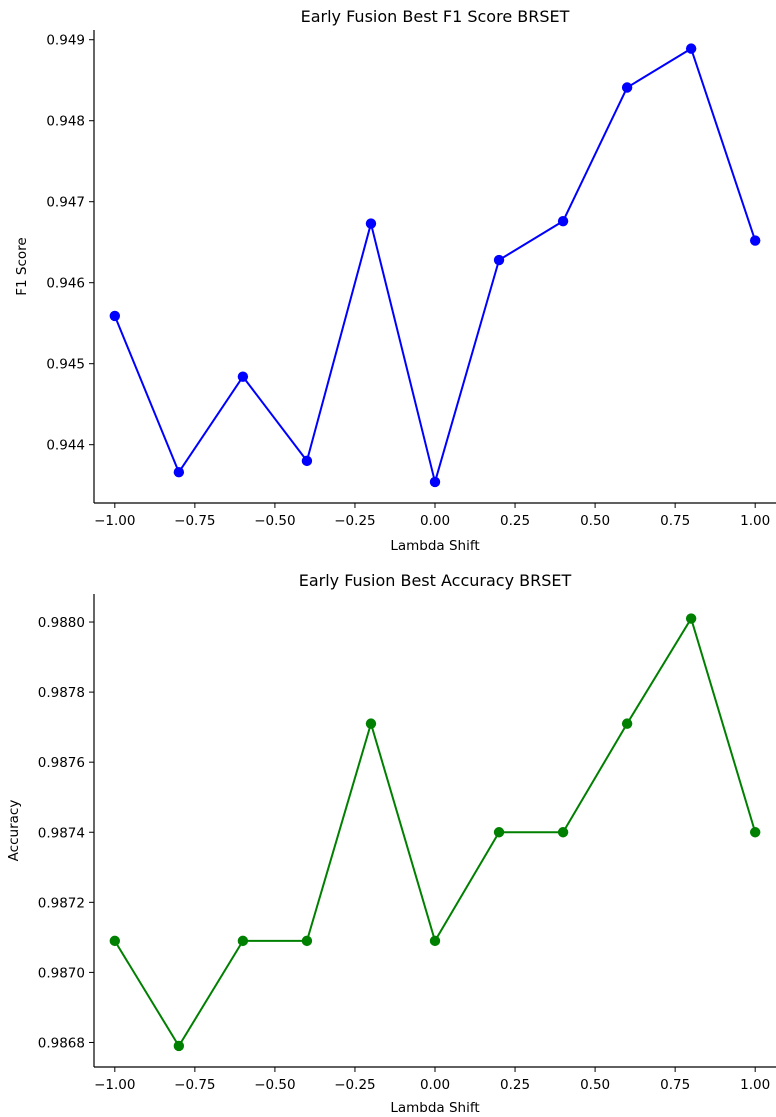 This screenshot has height=1117, width=776. What do you see at coordinates (65, 446) in the screenshot?
I see `y-tick-label: 0.944` at bounding box center [65, 446].